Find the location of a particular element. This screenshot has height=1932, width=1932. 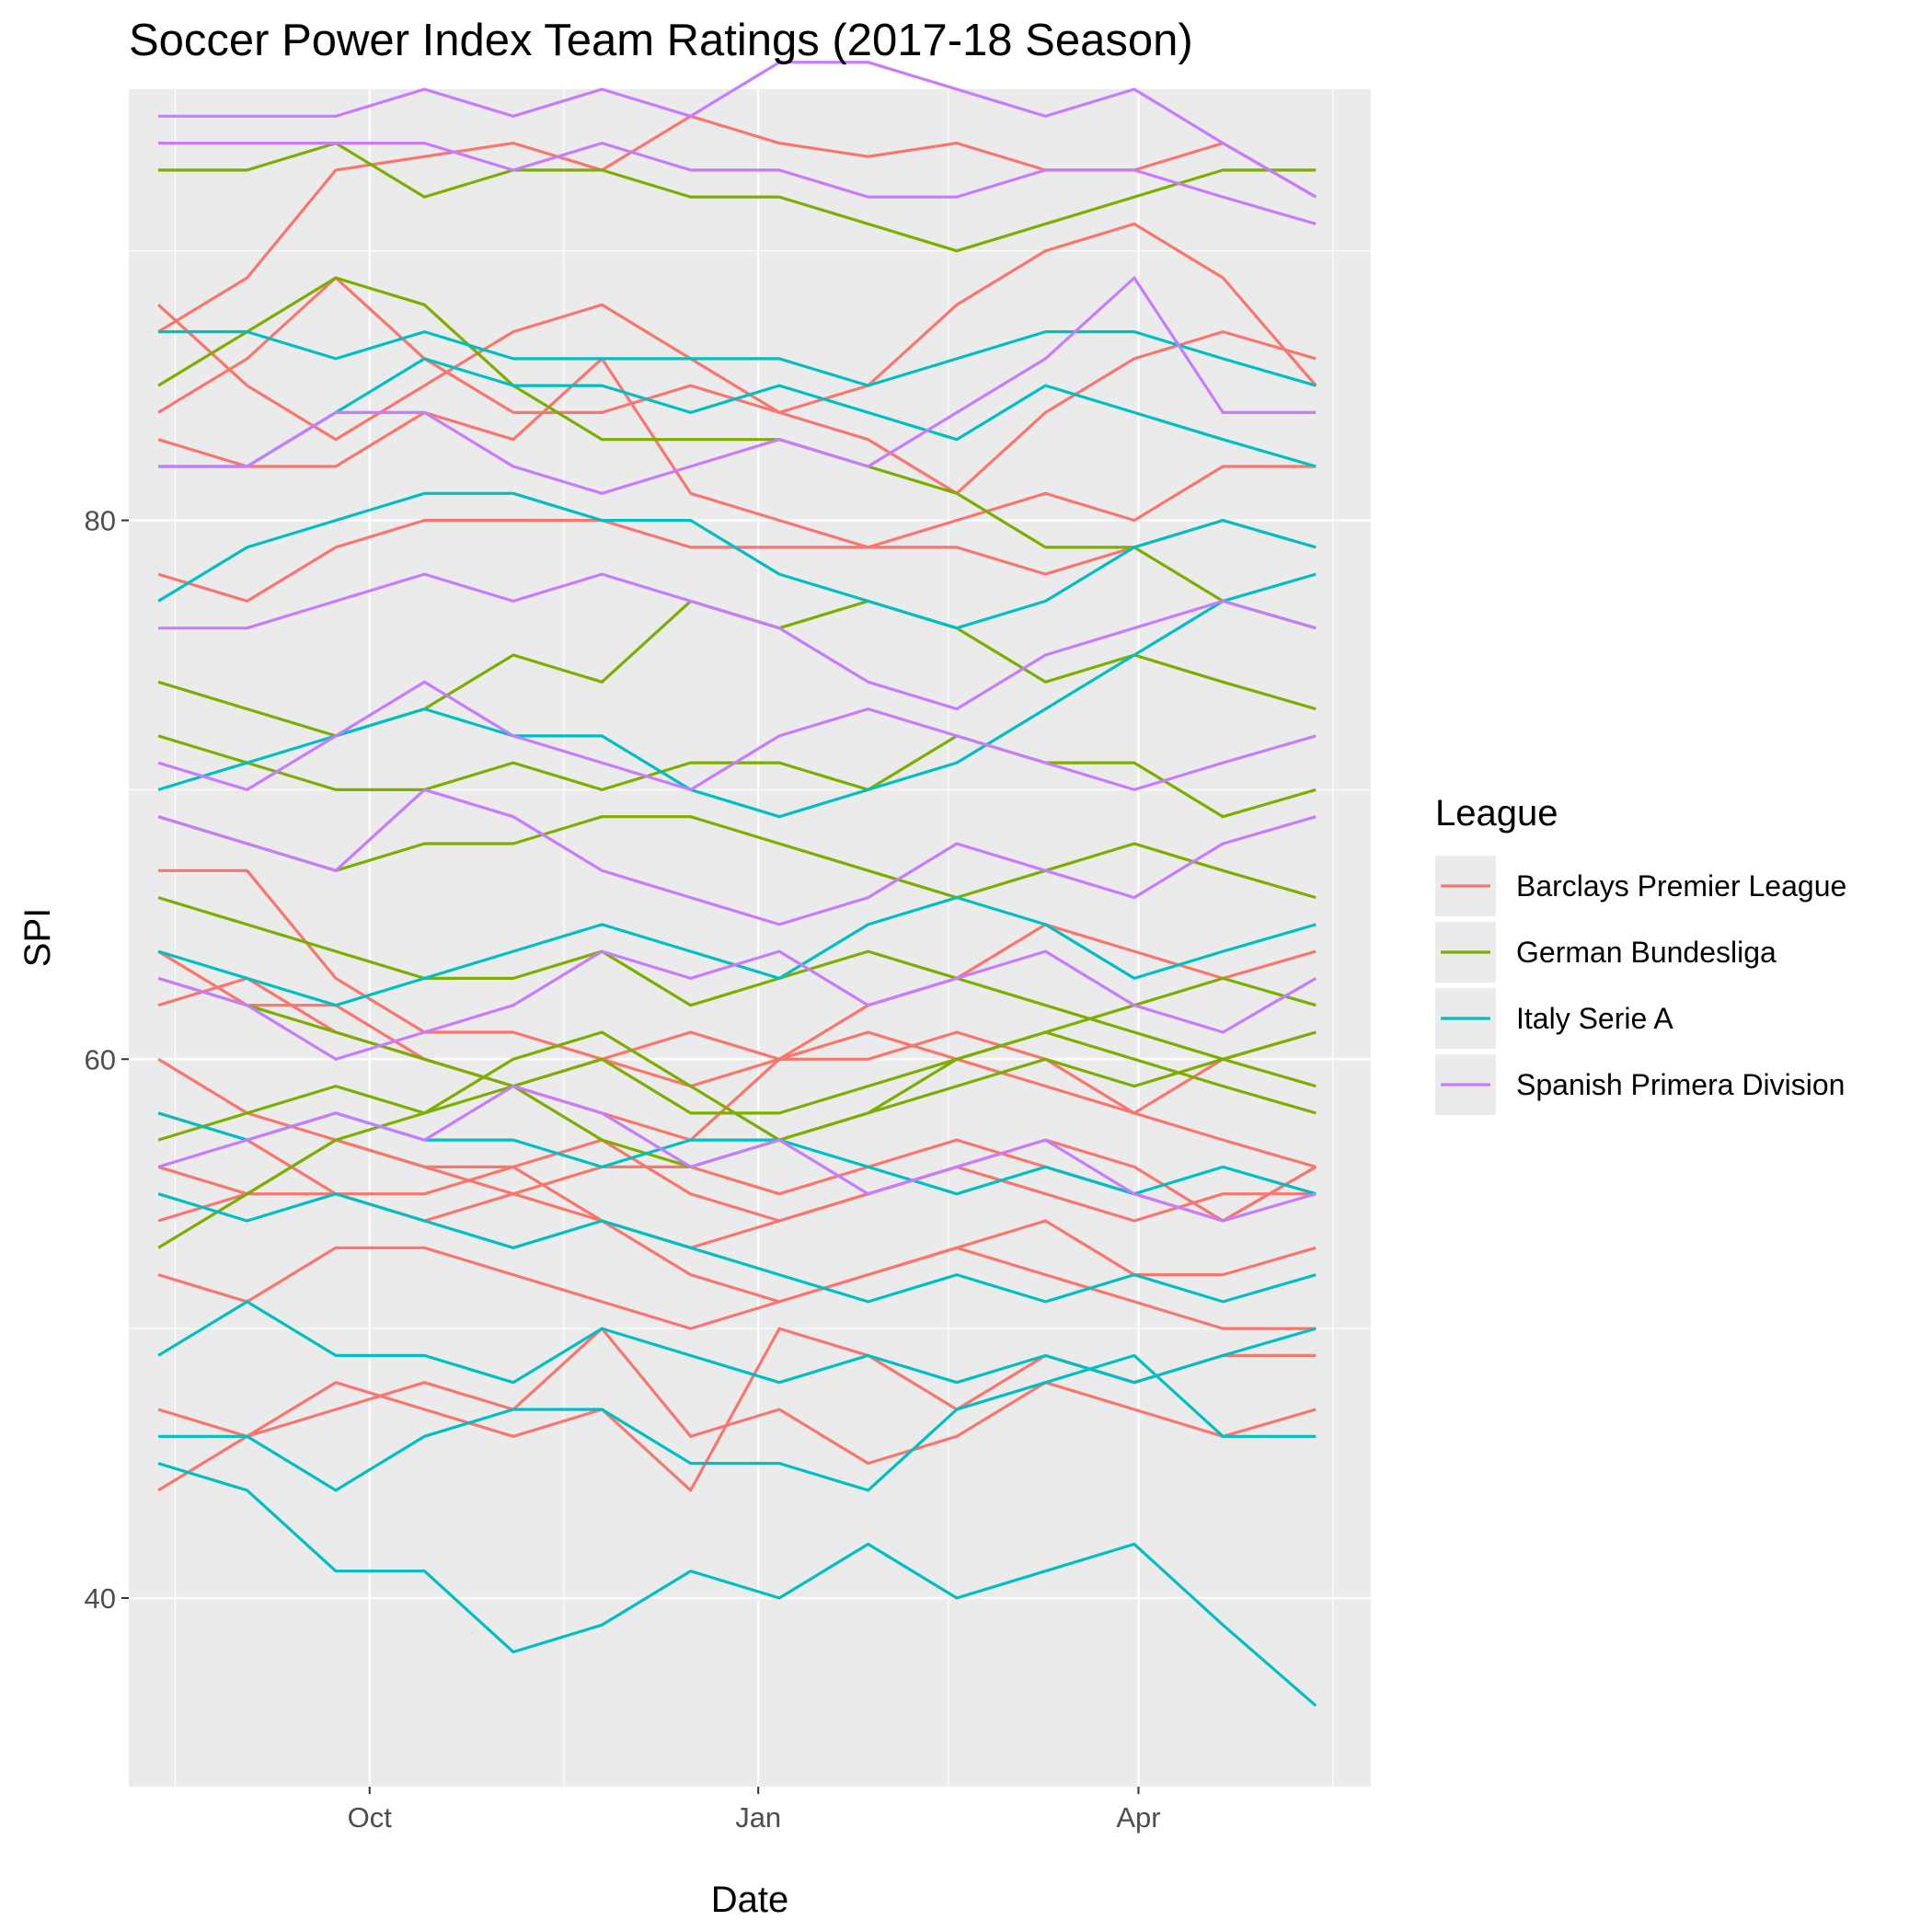

x-tick-label: Jan is located at coordinates (758, 1817).